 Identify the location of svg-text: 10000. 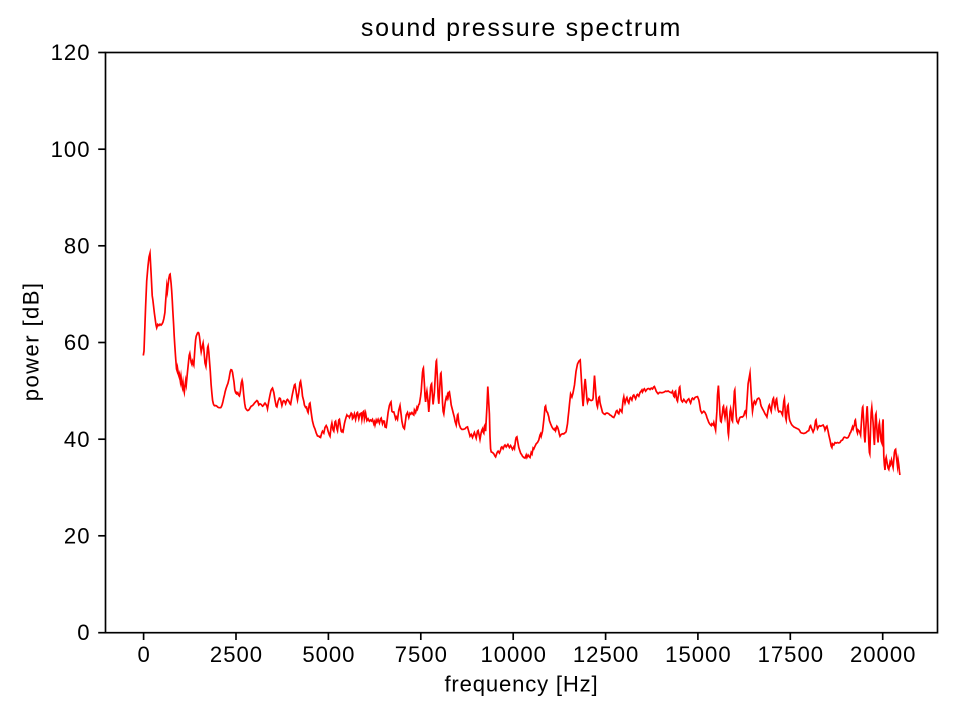
(513, 654).